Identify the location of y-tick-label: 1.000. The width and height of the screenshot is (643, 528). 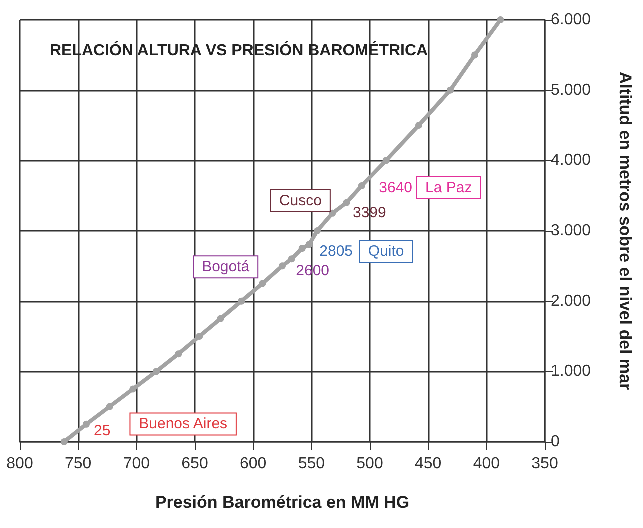
(571, 371).